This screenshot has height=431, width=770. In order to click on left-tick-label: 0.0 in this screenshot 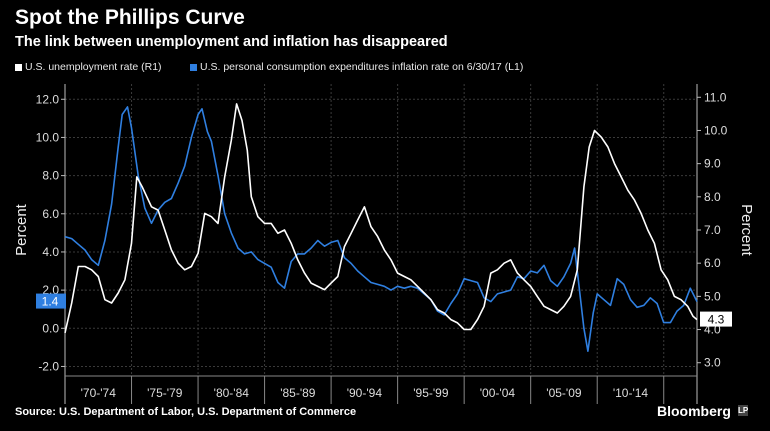, I will do `click(50, 328)`.